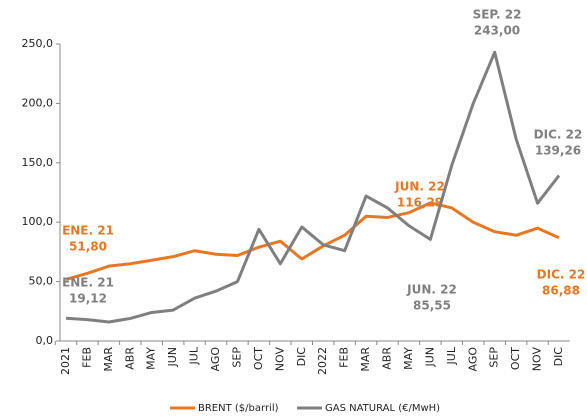 The width and height of the screenshot is (587, 417). I want to click on value-label: 116,29, so click(420, 203).